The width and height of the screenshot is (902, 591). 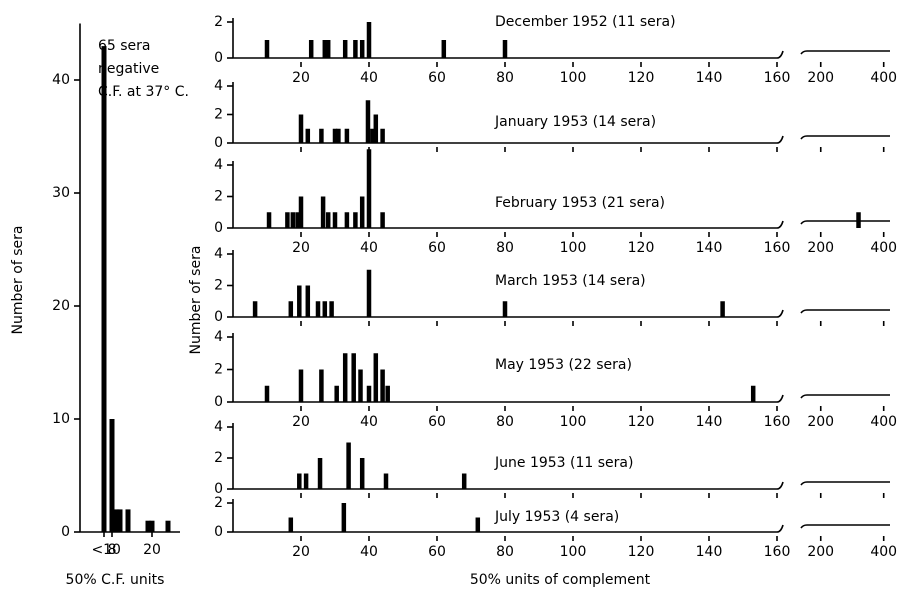 I want to click on annotation: C.F. at 37° C., so click(x=143, y=92).